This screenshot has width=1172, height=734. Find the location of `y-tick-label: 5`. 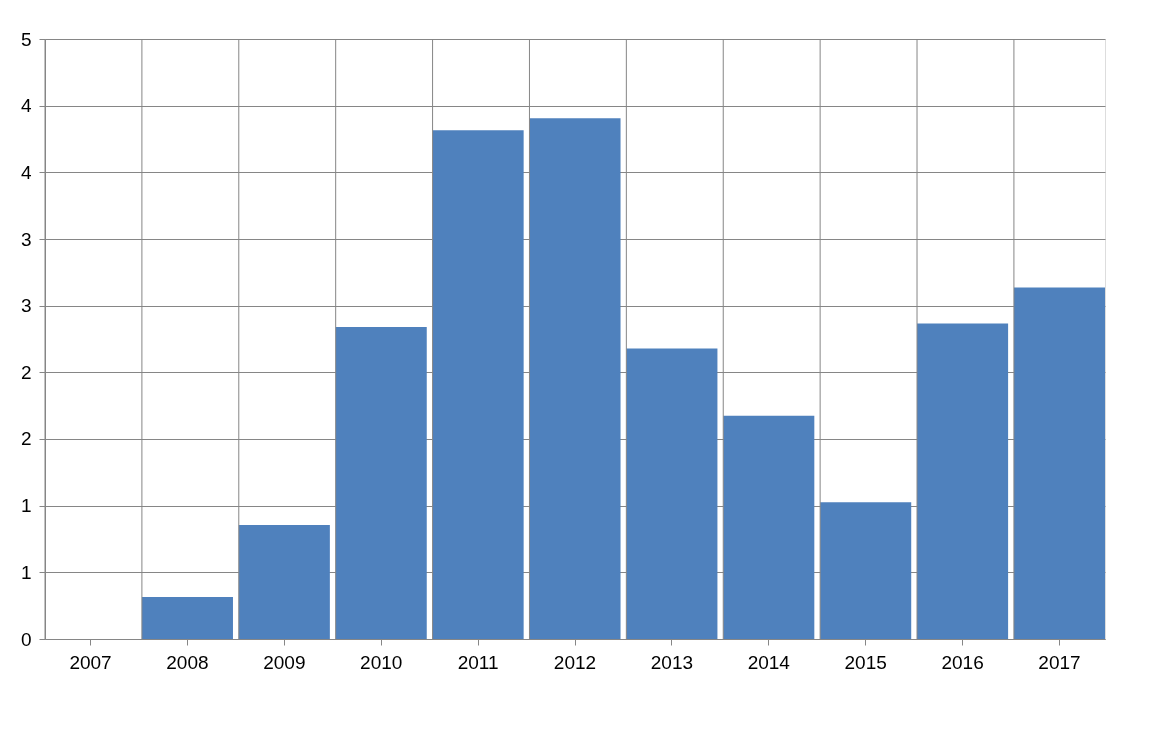

y-tick-label: 5 is located at coordinates (26, 39).